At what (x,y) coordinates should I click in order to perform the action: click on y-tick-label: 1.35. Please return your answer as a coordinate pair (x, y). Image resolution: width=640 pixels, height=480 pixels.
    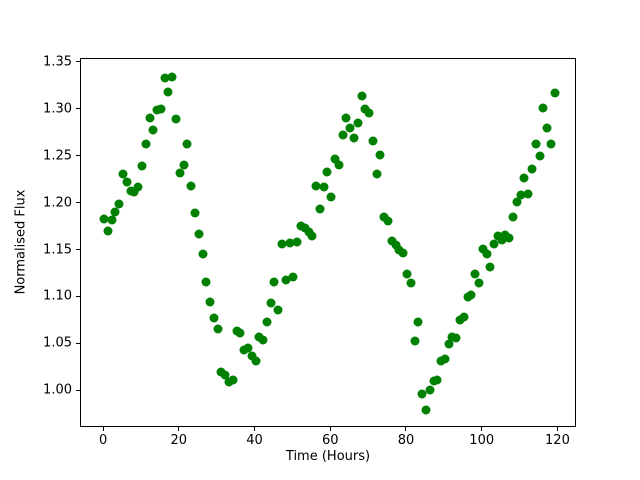
    Looking at the image, I should click on (57, 62).